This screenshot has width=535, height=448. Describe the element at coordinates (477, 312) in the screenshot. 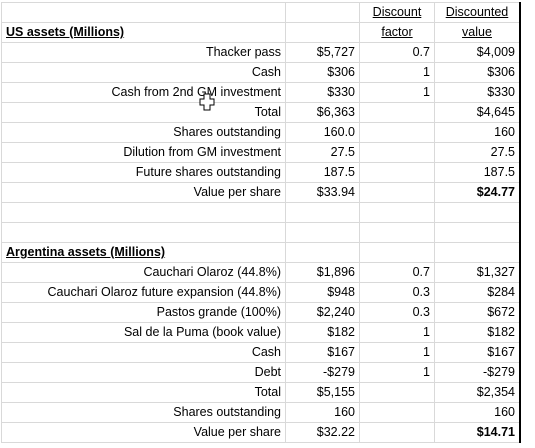

I see `row-discounted: $672` at that location.